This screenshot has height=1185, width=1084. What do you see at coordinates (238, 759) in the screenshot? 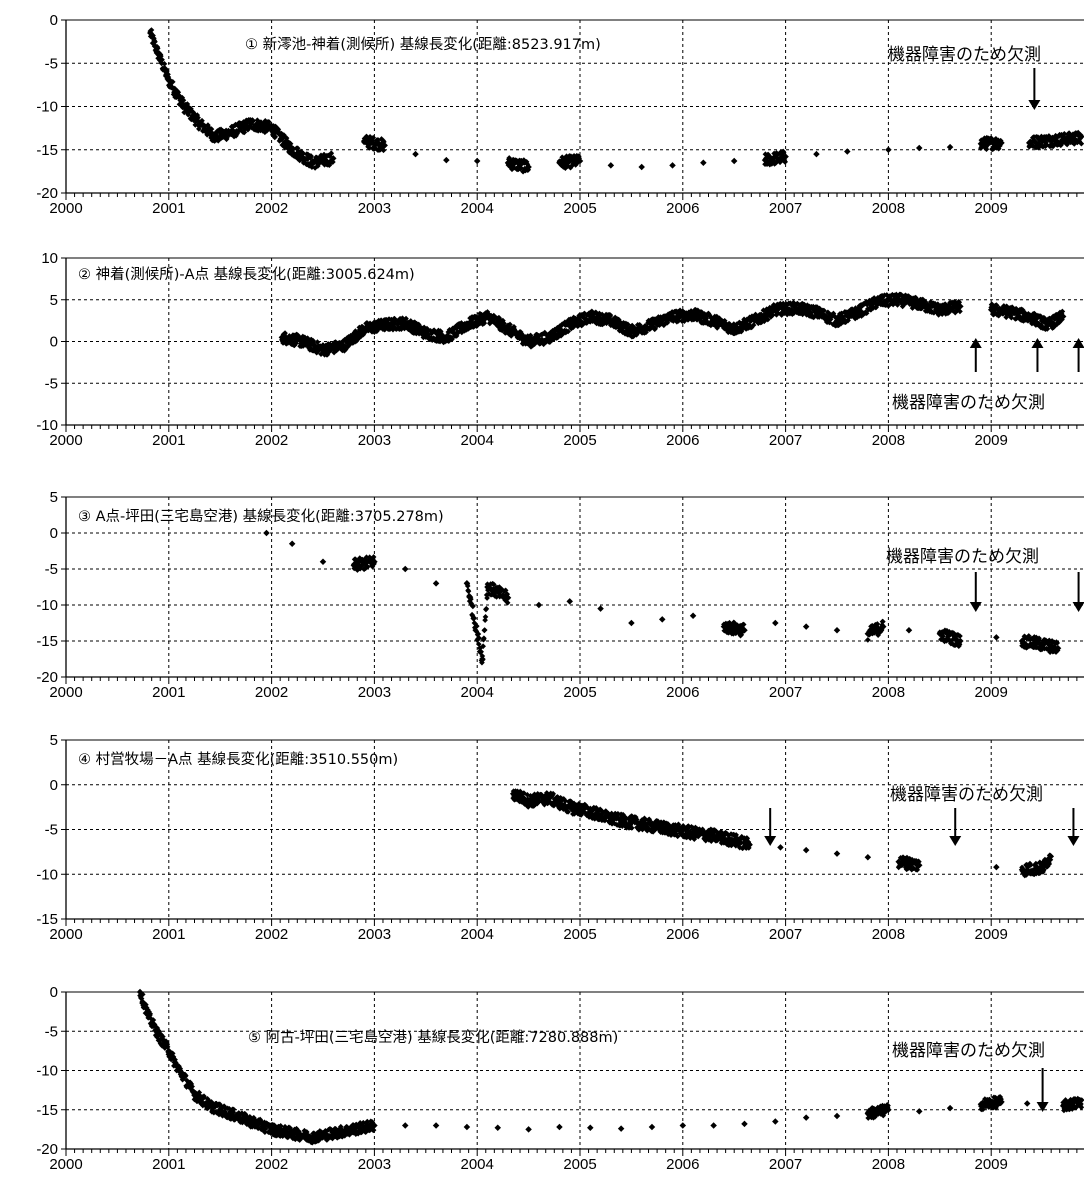
I see `chart-title: ④ 村営牧場－A点 基線長変化(距離:3510.550m)` at bounding box center [238, 759].